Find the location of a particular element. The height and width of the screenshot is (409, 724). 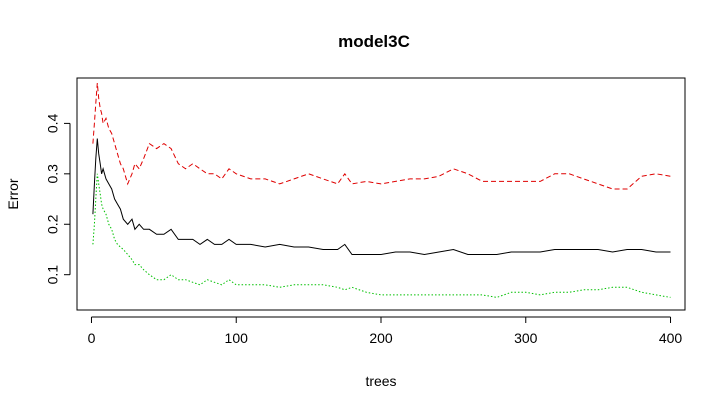

x-tick-label: 100 is located at coordinates (237, 338).